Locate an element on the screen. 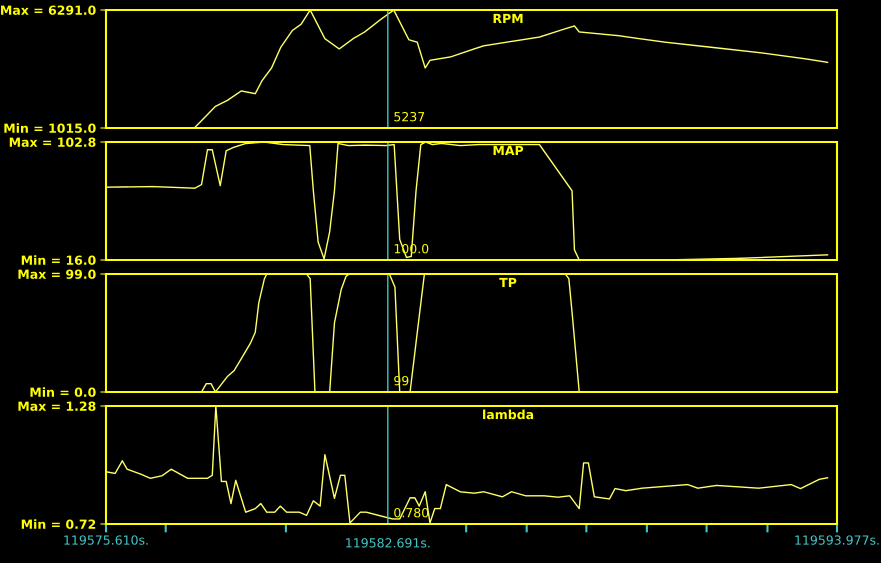 This screenshot has height=563, width=881. y-tick-label: Max = 99.0 is located at coordinates (57, 274).